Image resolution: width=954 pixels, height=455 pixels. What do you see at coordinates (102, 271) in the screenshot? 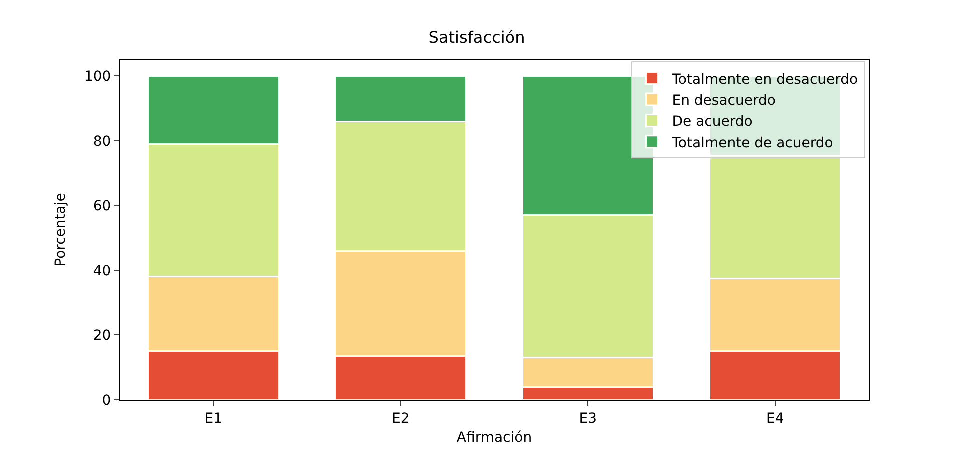
I see `y-tick-label: 40` at bounding box center [102, 271].